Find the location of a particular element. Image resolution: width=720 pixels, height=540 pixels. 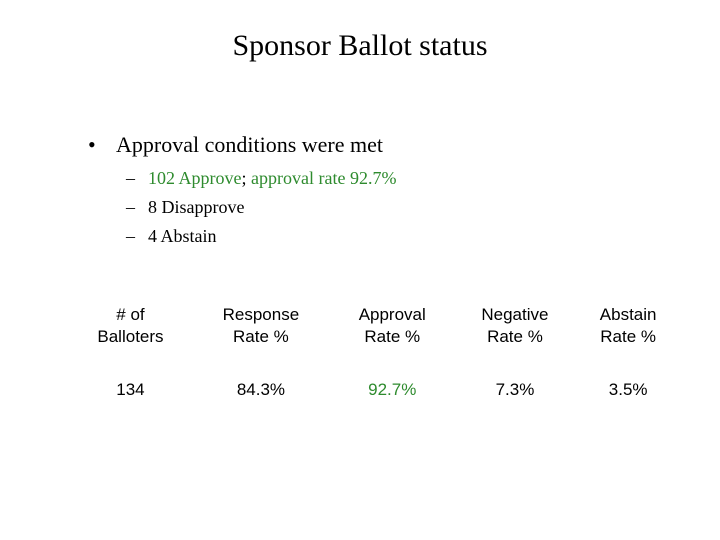

sub-bullet-abstain: –4 Abstain is located at coordinates (261, 236).